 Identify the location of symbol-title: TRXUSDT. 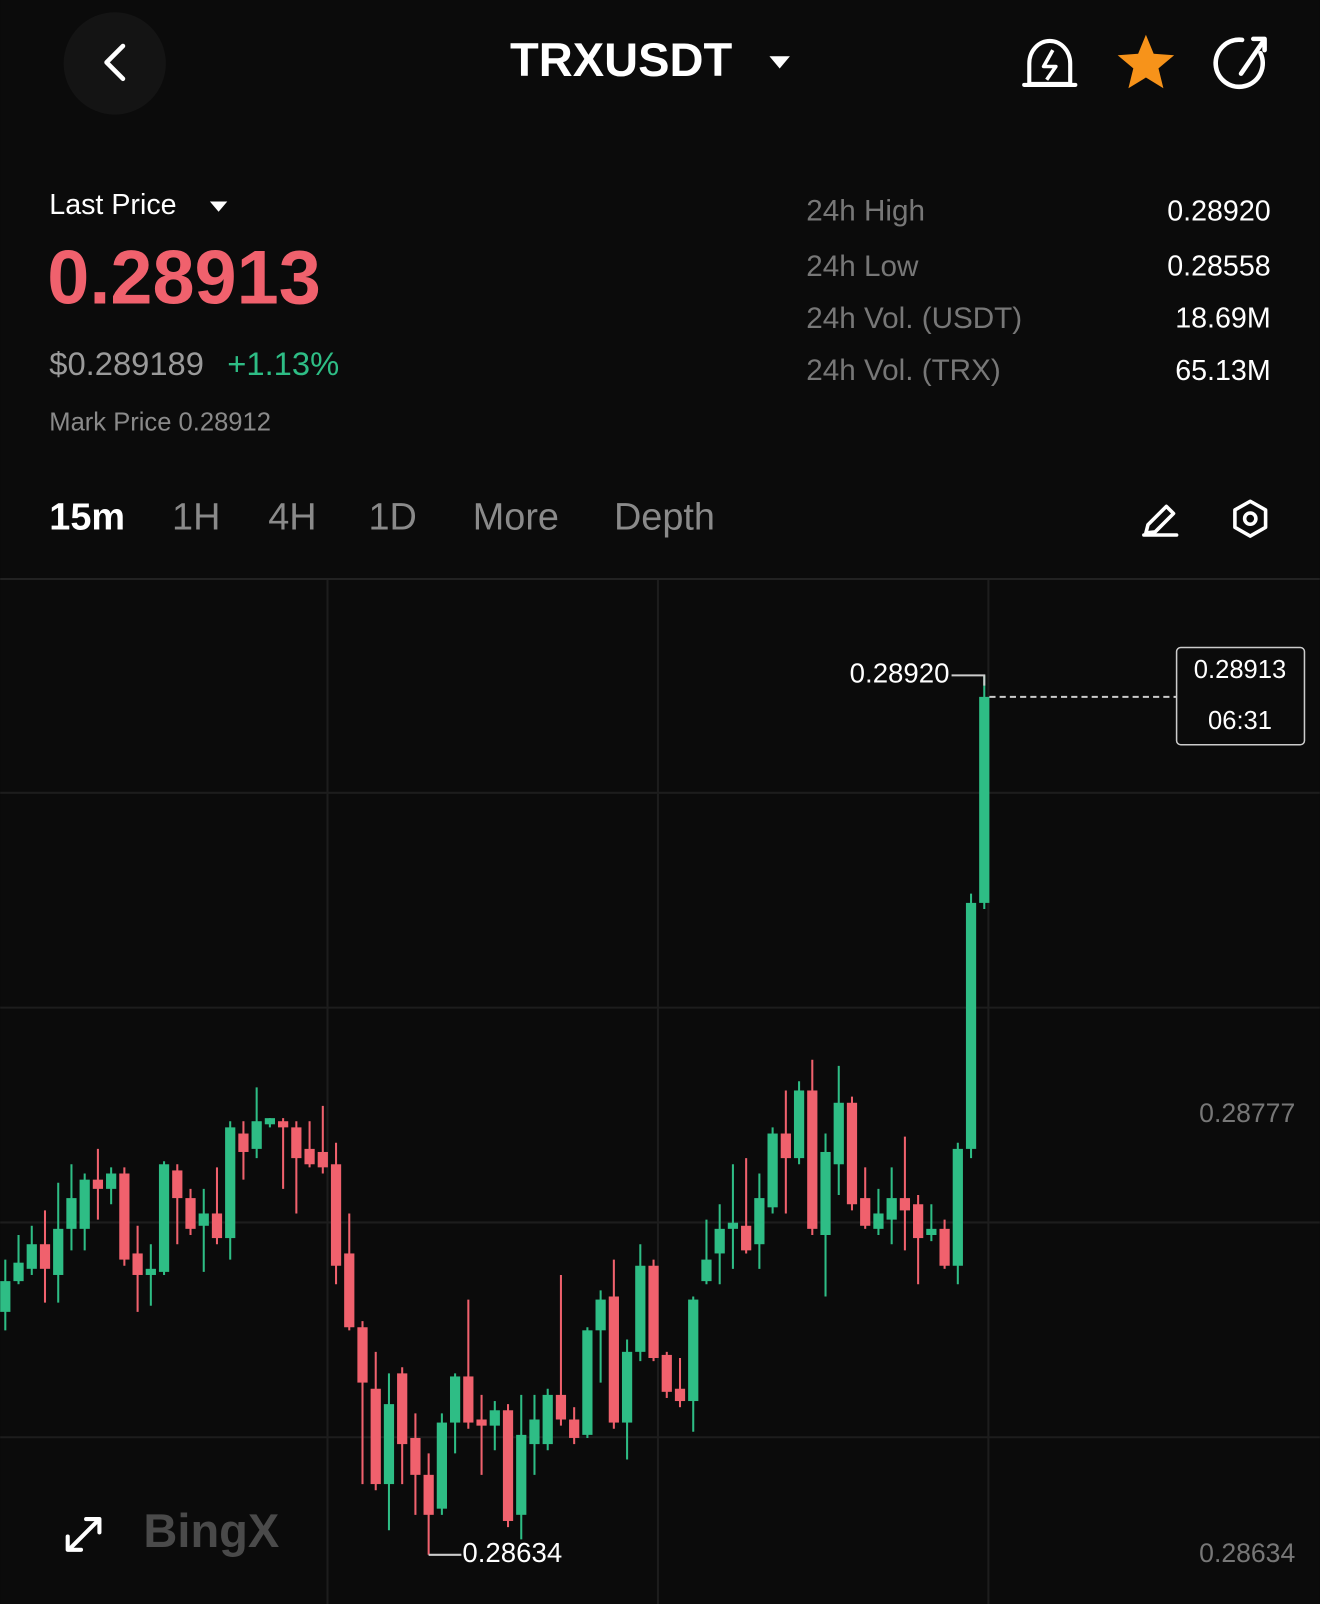
(621, 59).